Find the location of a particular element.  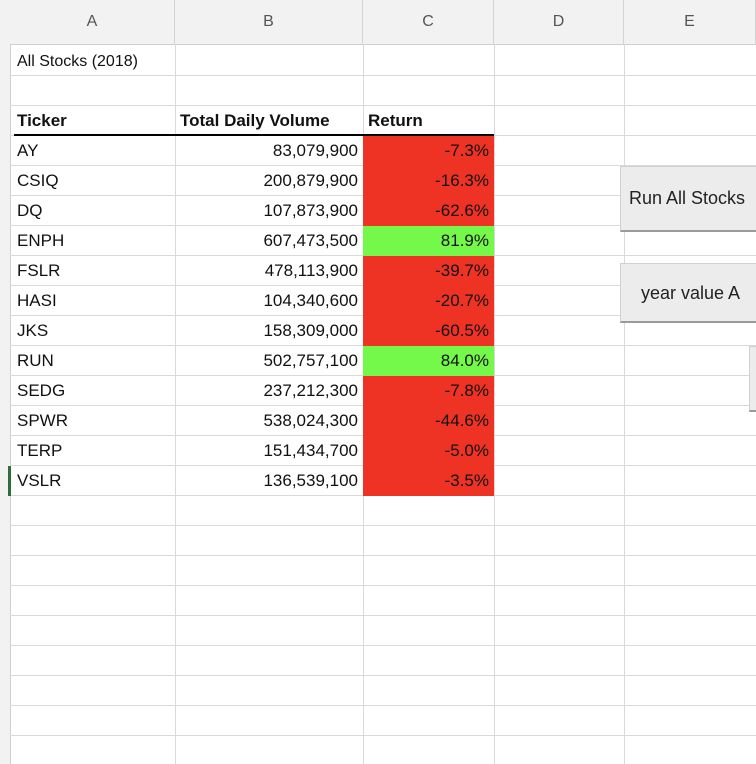

column-header-b: B is located at coordinates (269, 22).